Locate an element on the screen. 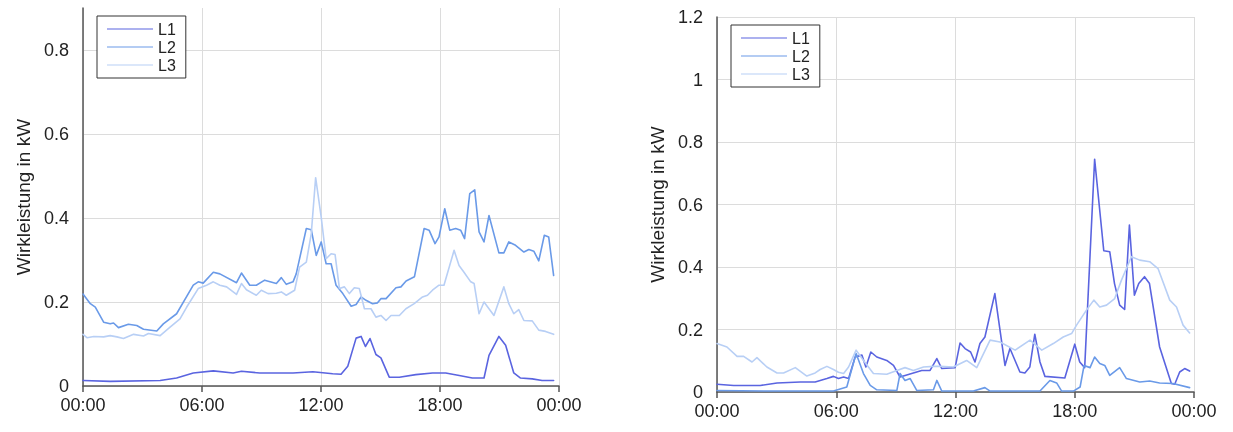  y-tick-label: 1.2 is located at coordinates (690, 17).